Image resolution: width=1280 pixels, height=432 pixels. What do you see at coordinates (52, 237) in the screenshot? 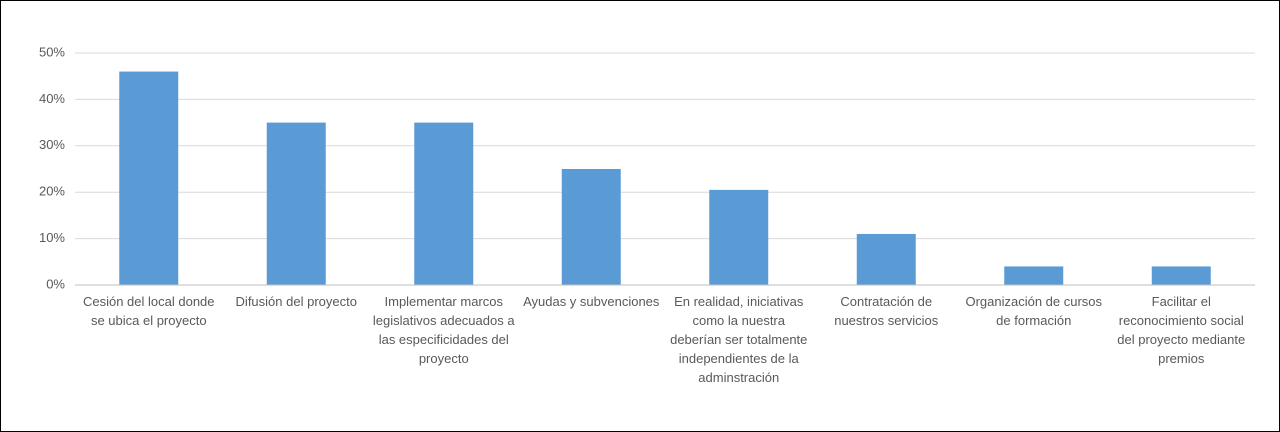
I see `y-tick-label: 10%` at bounding box center [52, 237].